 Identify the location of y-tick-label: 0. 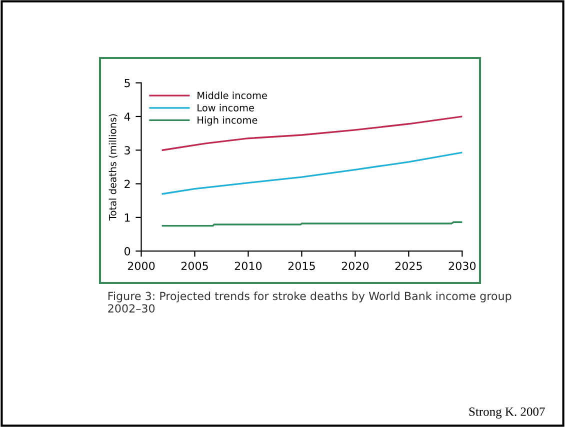
(127, 251).